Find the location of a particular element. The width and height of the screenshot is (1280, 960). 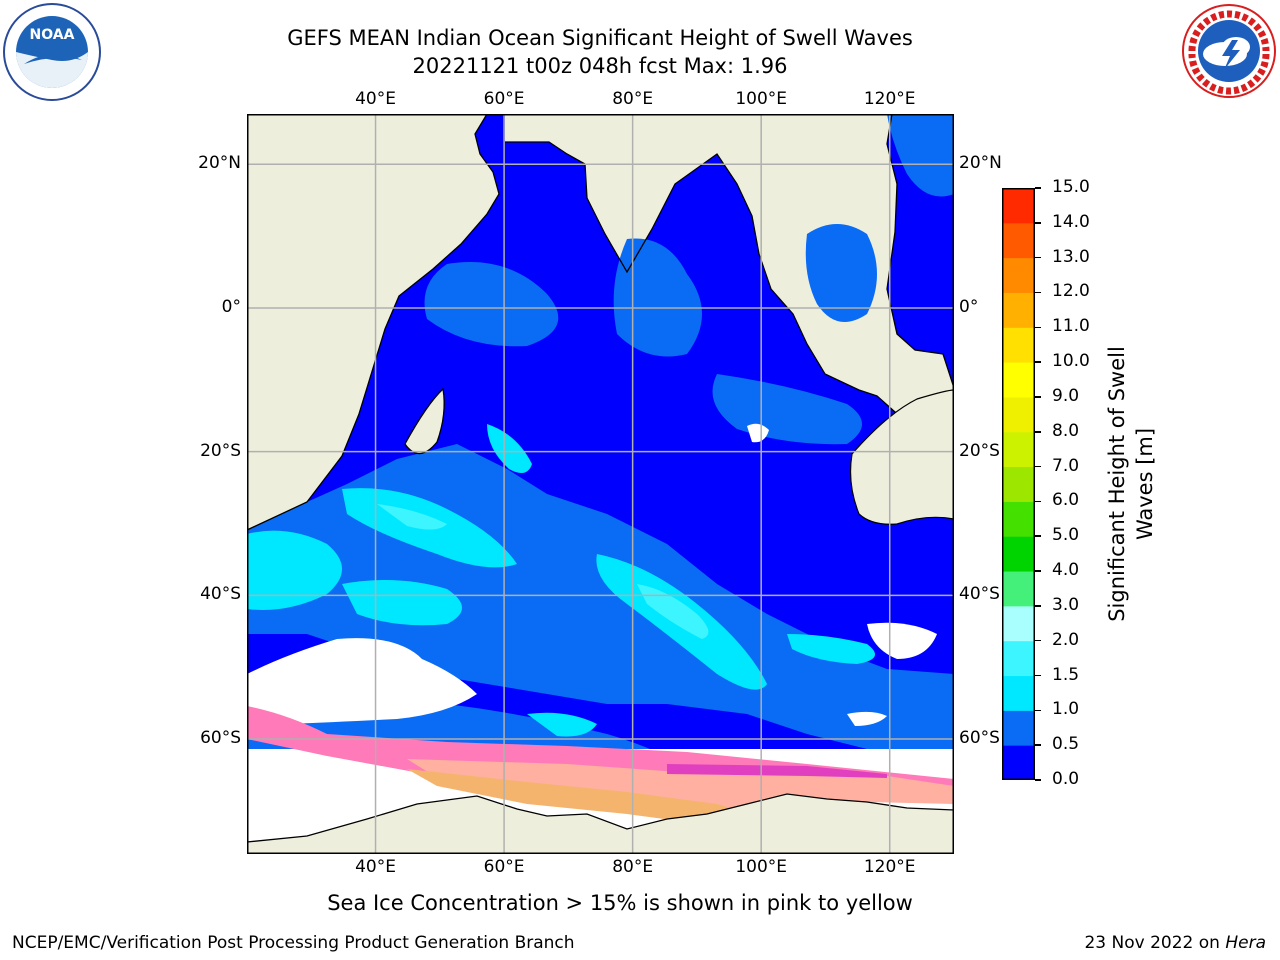

lon-tick-label-top: 120°E is located at coordinates (889, 99).